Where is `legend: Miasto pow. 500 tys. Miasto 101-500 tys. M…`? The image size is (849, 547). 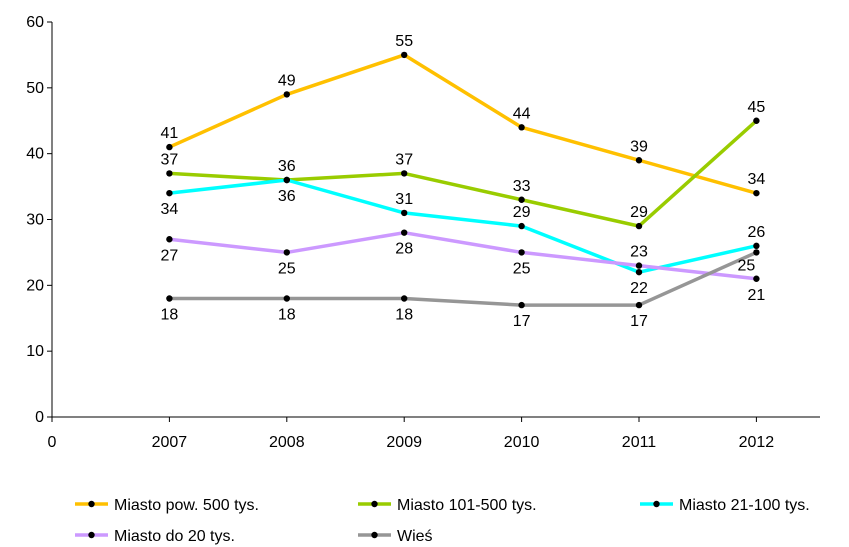
legend: Miasto pow. 500 tys. Miasto 101-500 tys. M… is located at coordinates (442, 521).